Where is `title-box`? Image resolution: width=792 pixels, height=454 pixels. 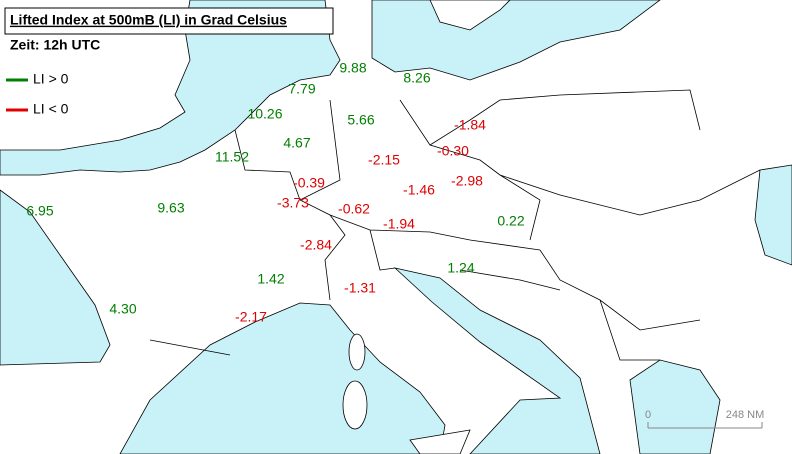
title-box is located at coordinates (169, 21).